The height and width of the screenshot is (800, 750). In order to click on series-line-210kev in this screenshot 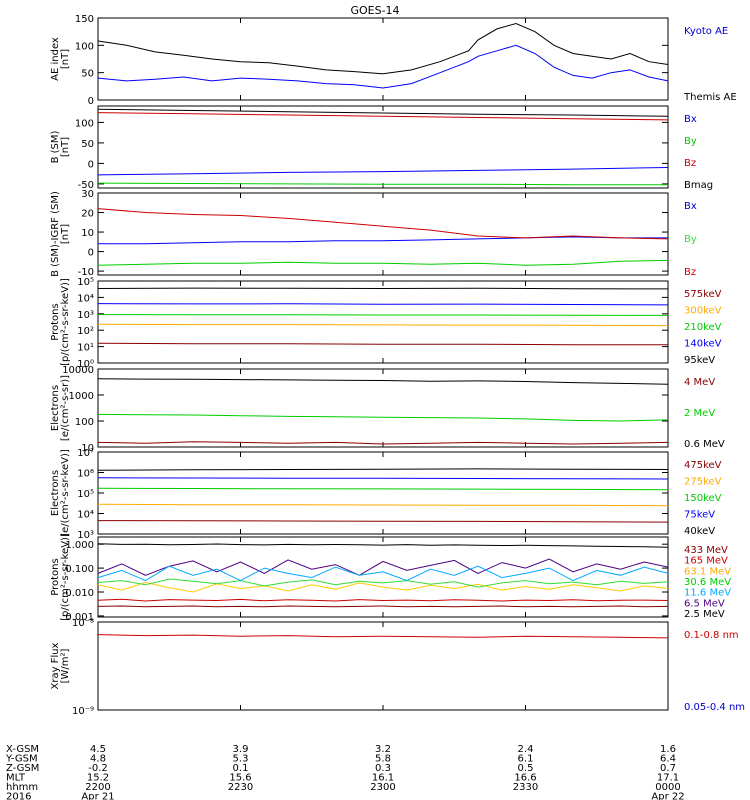, I will do `click(383, 315)`.